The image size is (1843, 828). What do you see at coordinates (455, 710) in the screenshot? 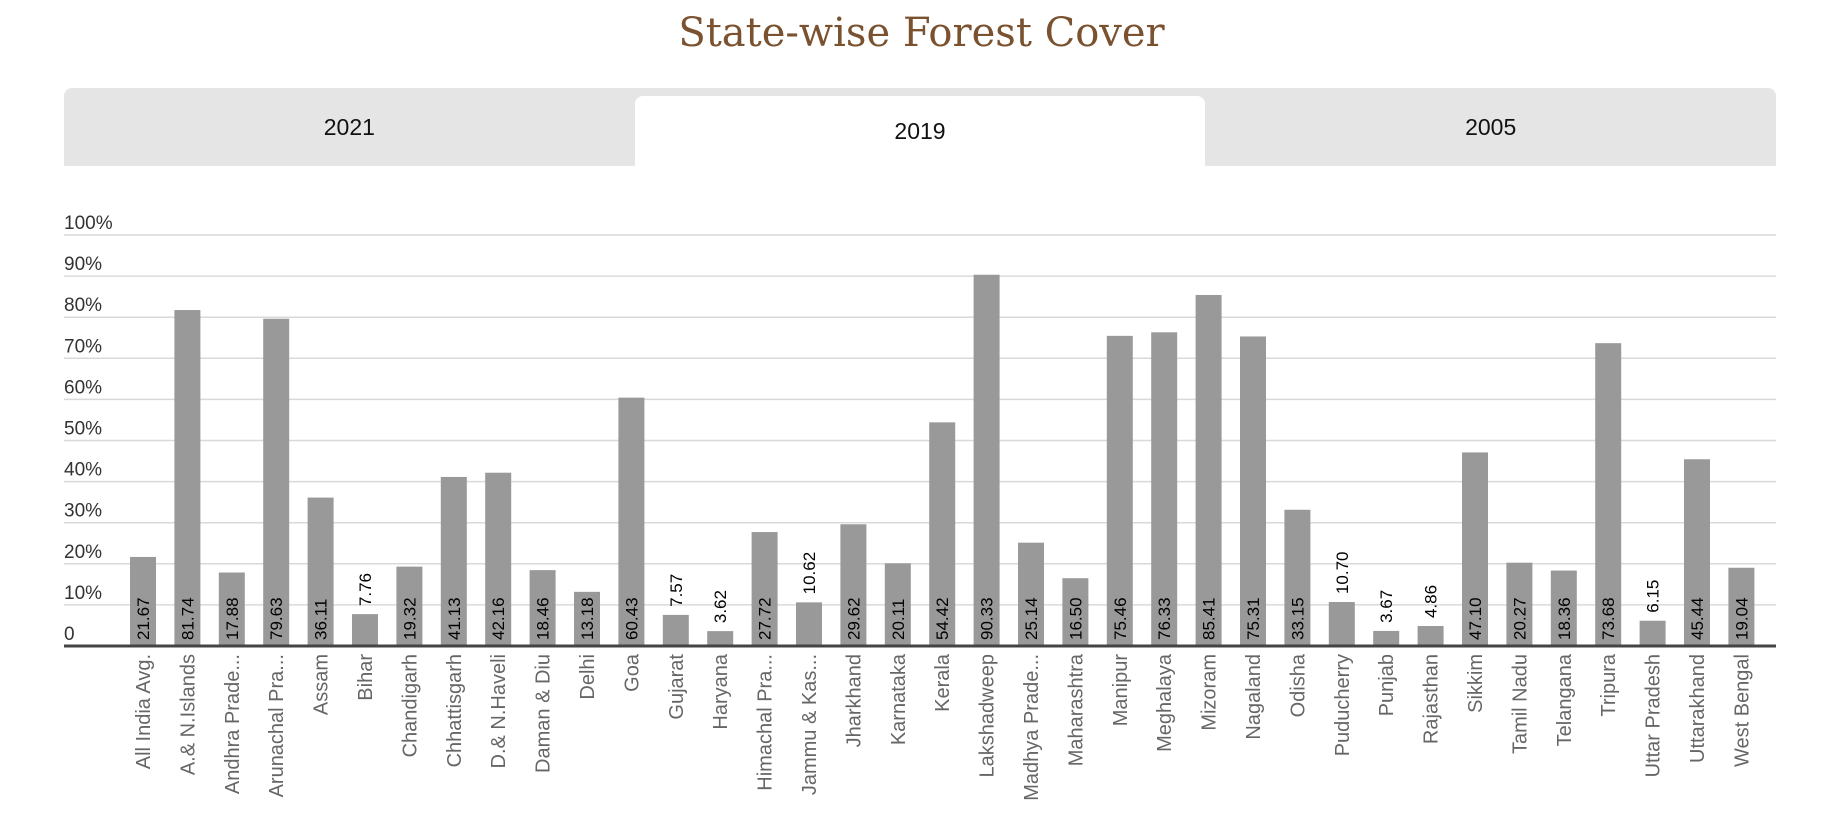
I see `x-tick-label: Chhattisgarh` at bounding box center [455, 710].